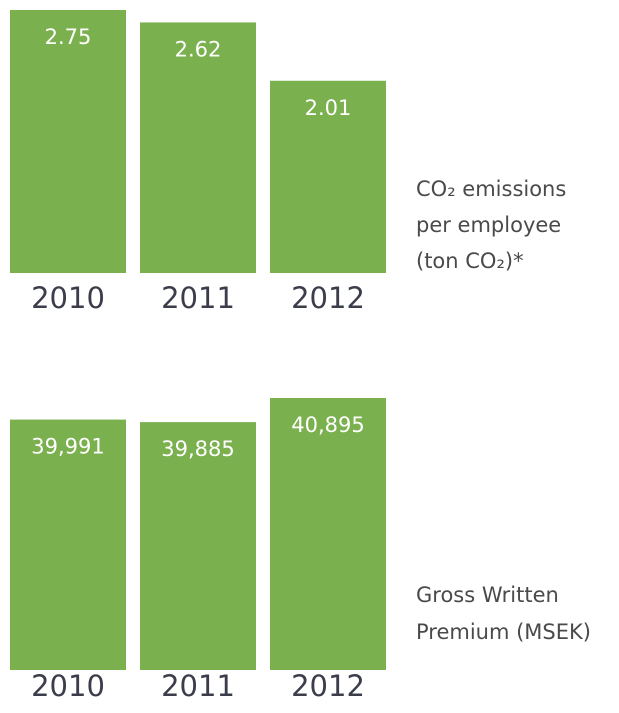 The height and width of the screenshot is (713, 619). Describe the element at coordinates (328, 108) in the screenshot. I see `value-label: 2.01` at that location.